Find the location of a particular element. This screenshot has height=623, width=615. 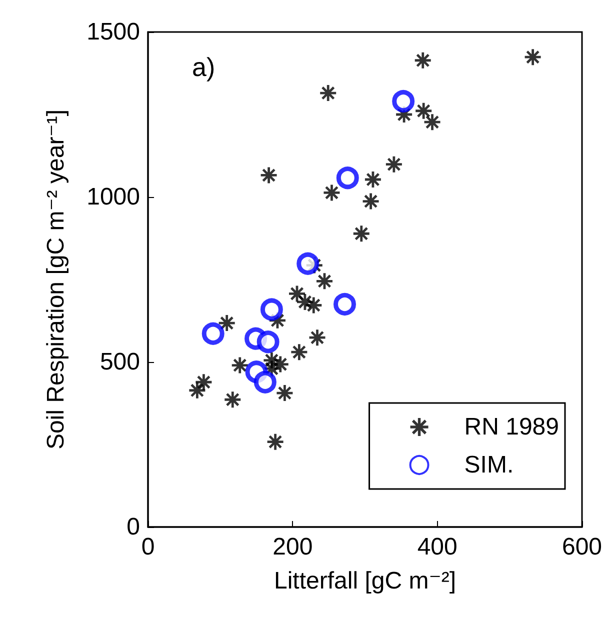

x-tick-label: 200 is located at coordinates (292, 547).